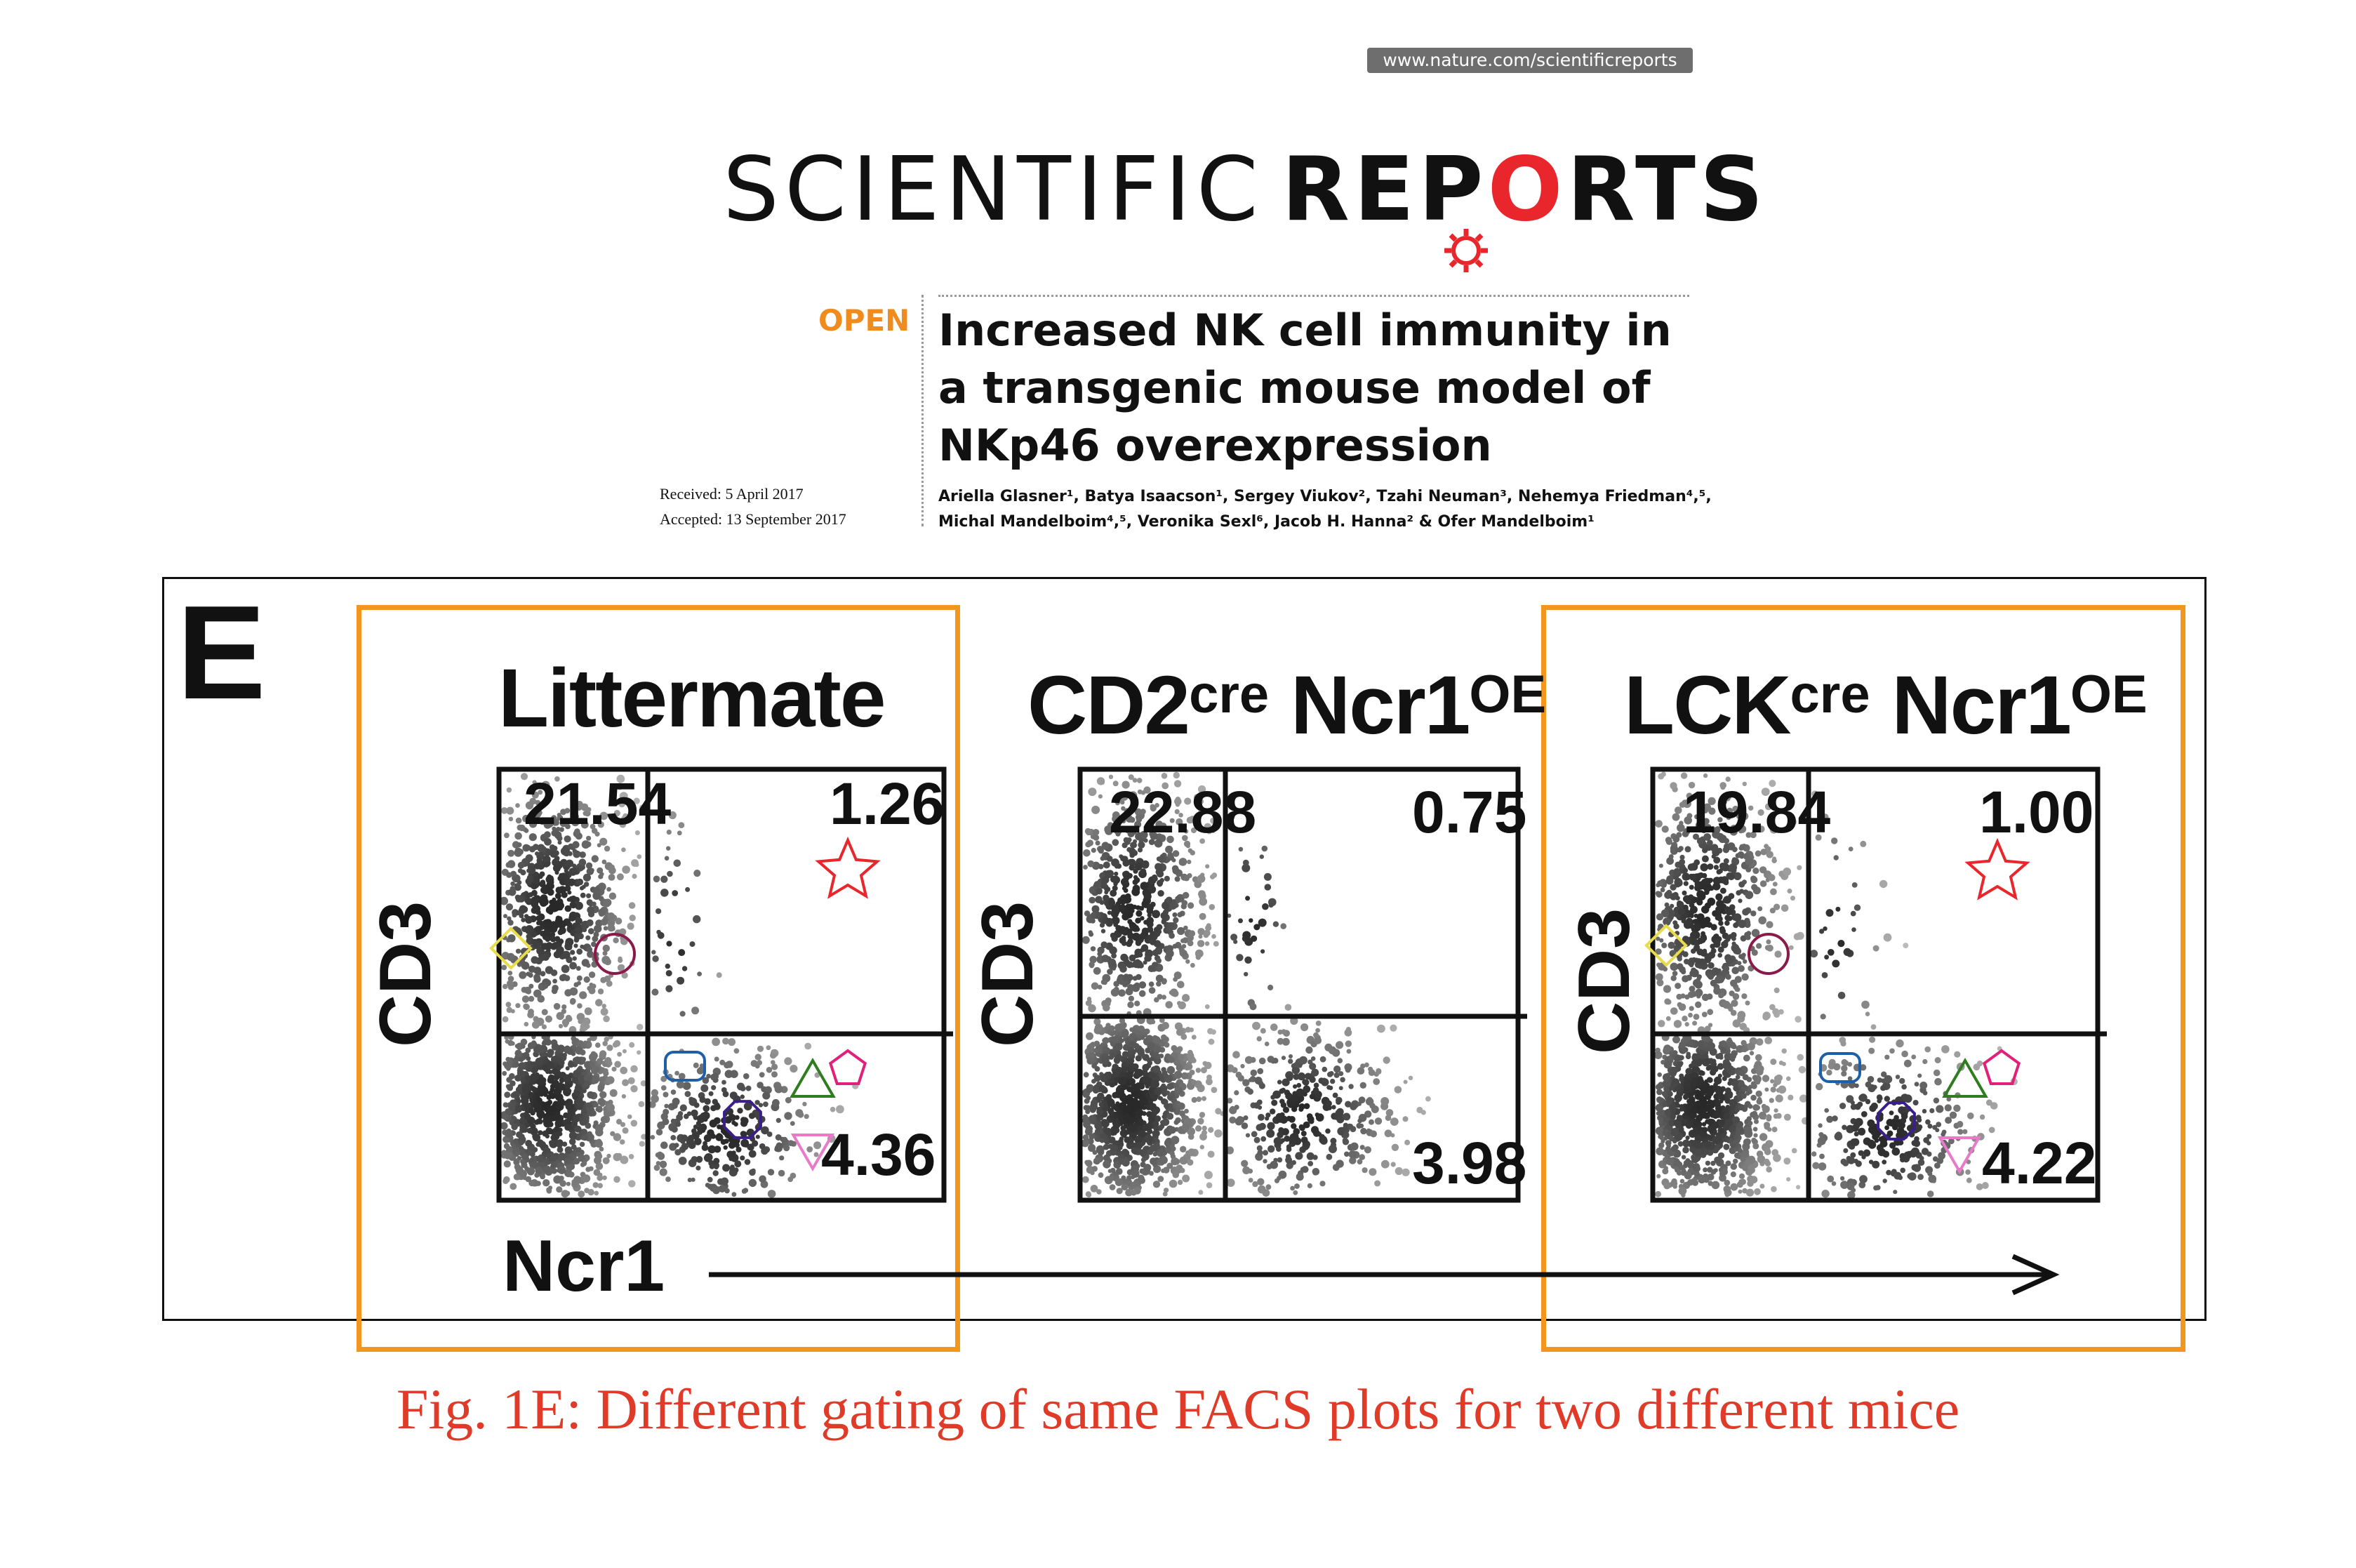  What do you see at coordinates (221, 652) in the screenshot?
I see `panel-letter: E` at bounding box center [221, 652].